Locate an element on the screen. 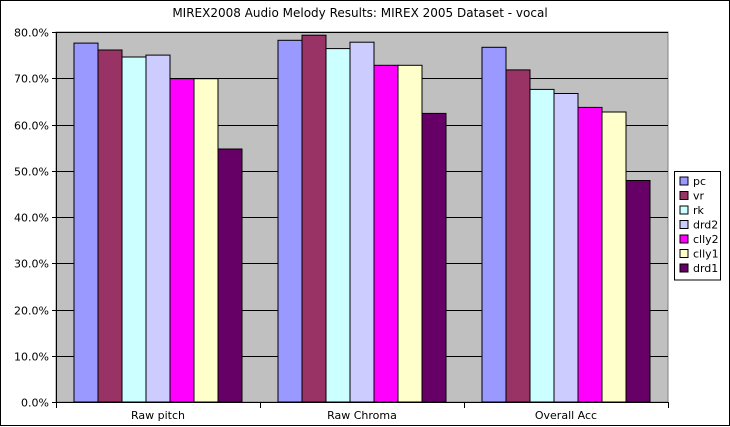 The image size is (730, 427). legend-box is located at coordinates (697, 226).